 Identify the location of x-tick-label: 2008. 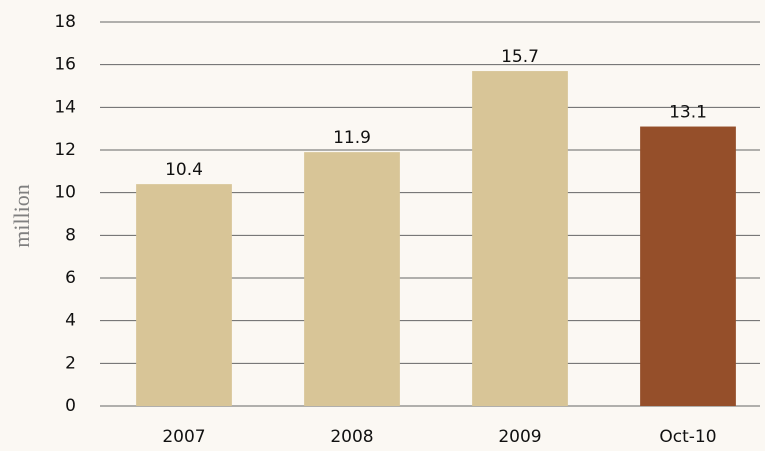
(351, 437).